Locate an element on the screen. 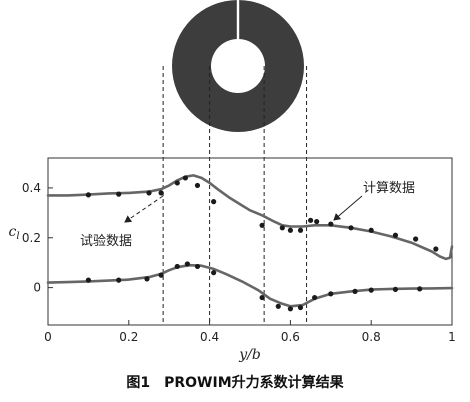  disk-slit is located at coordinates (238, 19).